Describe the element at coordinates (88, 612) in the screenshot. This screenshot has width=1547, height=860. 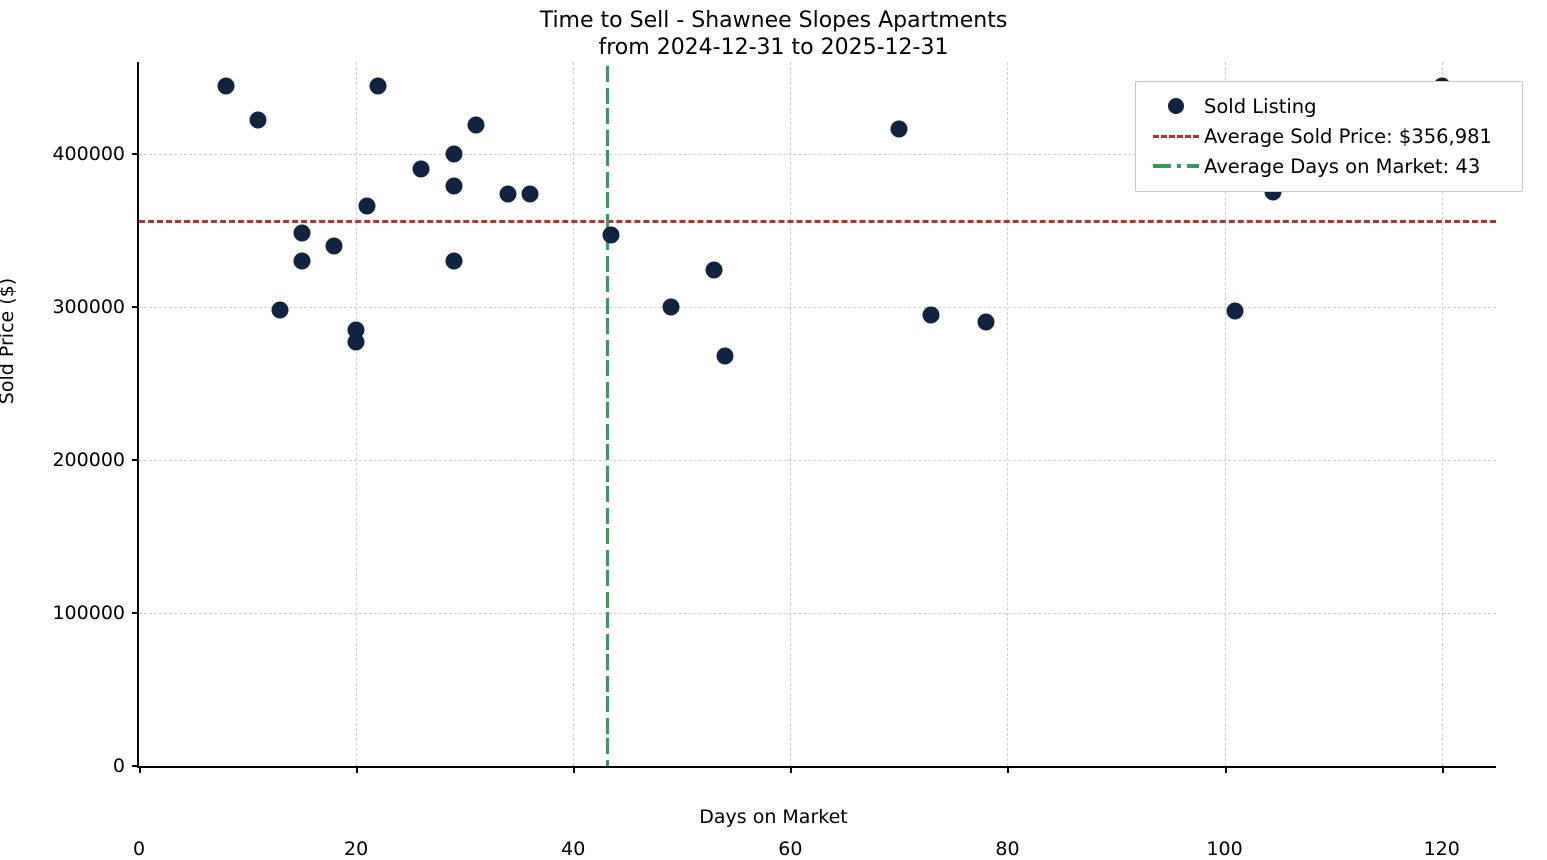
I see `y-axis-tick-label: 100000` at that location.